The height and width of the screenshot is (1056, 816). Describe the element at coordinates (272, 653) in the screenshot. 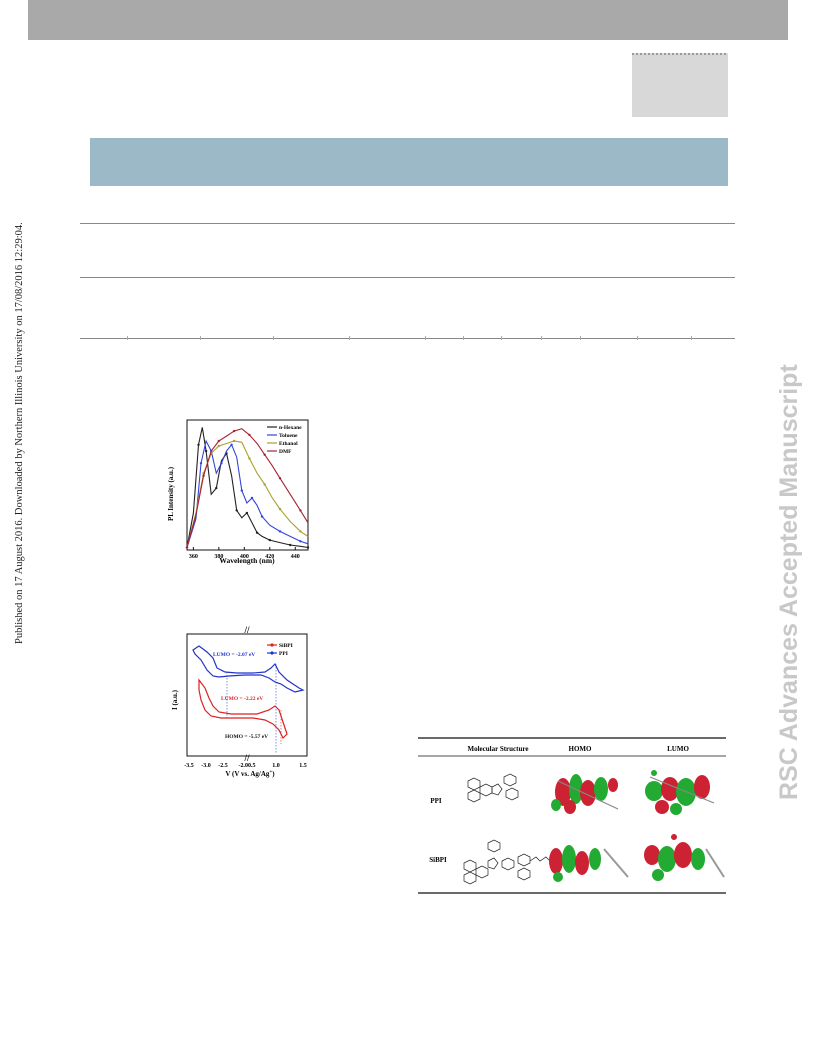

I see `legend-marker-ppi` at that location.